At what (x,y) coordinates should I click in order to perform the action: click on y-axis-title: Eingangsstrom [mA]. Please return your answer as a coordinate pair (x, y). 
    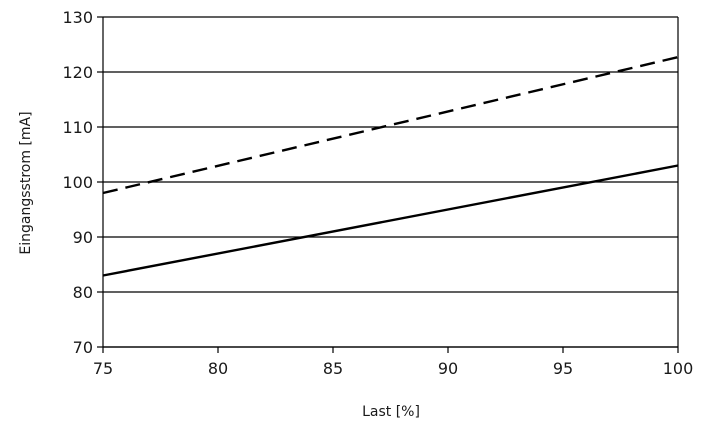
    Looking at the image, I should click on (26, 182).